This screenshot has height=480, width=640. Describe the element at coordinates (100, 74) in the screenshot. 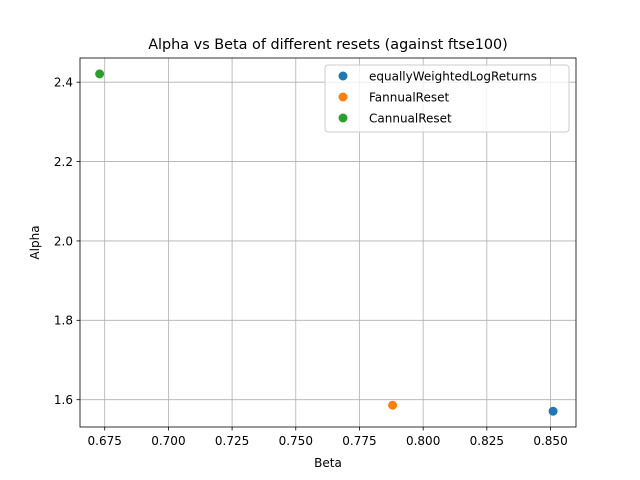

I see `data-point-CannualReset` at that location.